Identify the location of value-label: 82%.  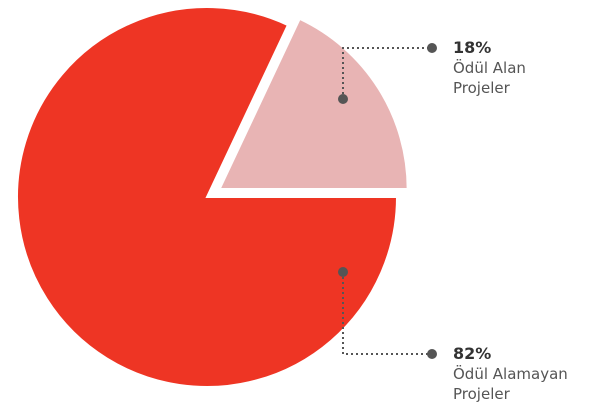
(472, 353).